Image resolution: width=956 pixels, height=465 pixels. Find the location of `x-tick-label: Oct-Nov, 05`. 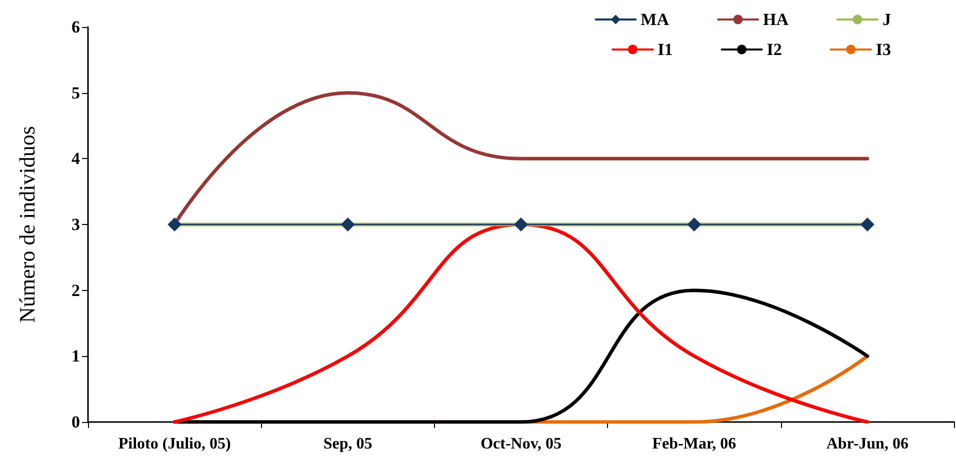

x-tick-label: Oct-Nov, 05 is located at coordinates (521, 444).